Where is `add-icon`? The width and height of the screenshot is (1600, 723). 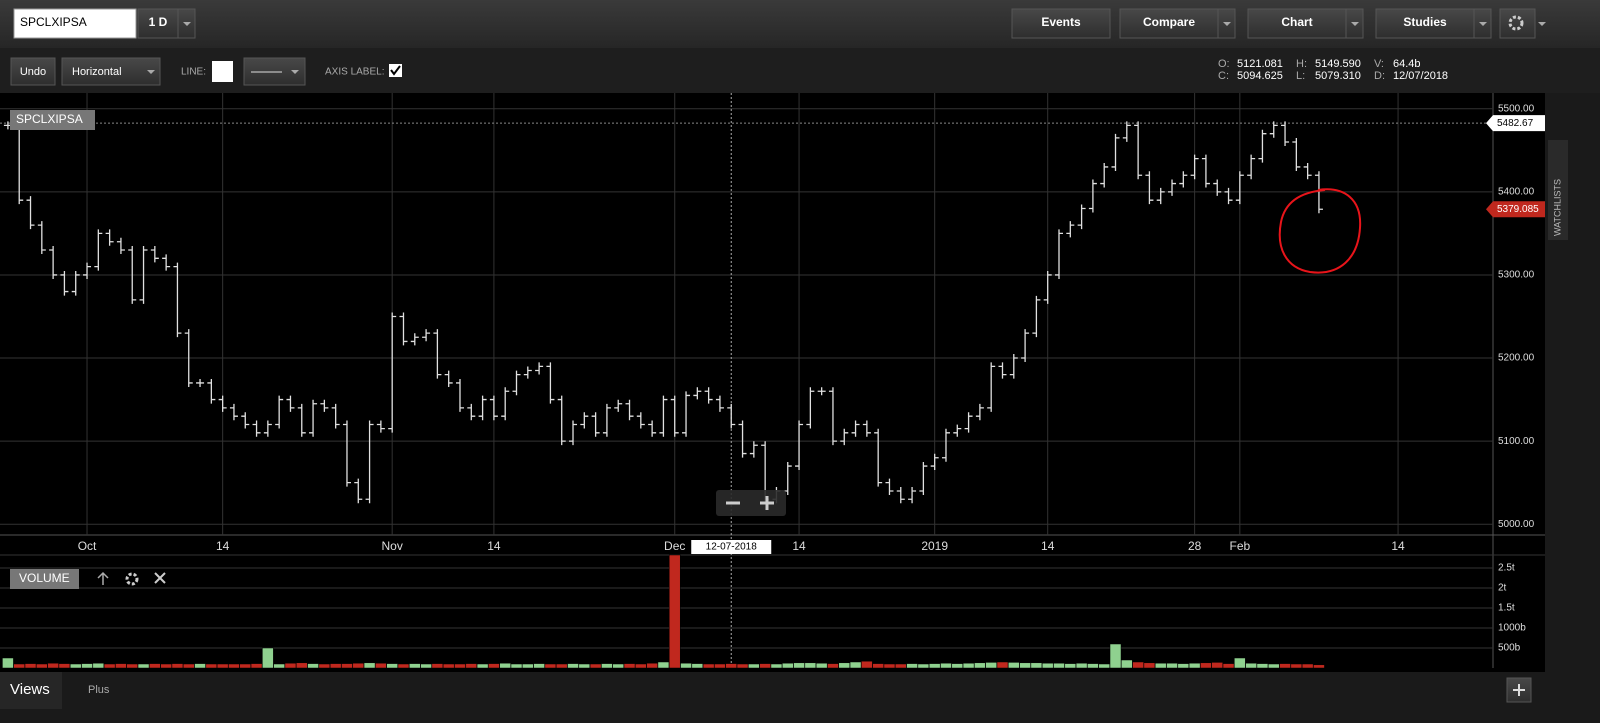 add-icon is located at coordinates (1519, 690).